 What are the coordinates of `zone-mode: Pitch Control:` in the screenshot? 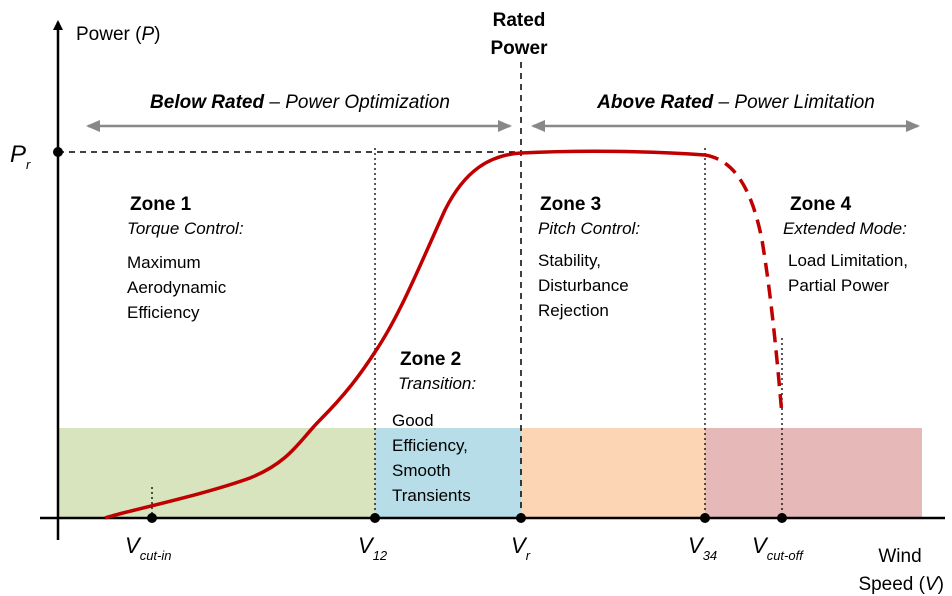 It's located at (589, 228).